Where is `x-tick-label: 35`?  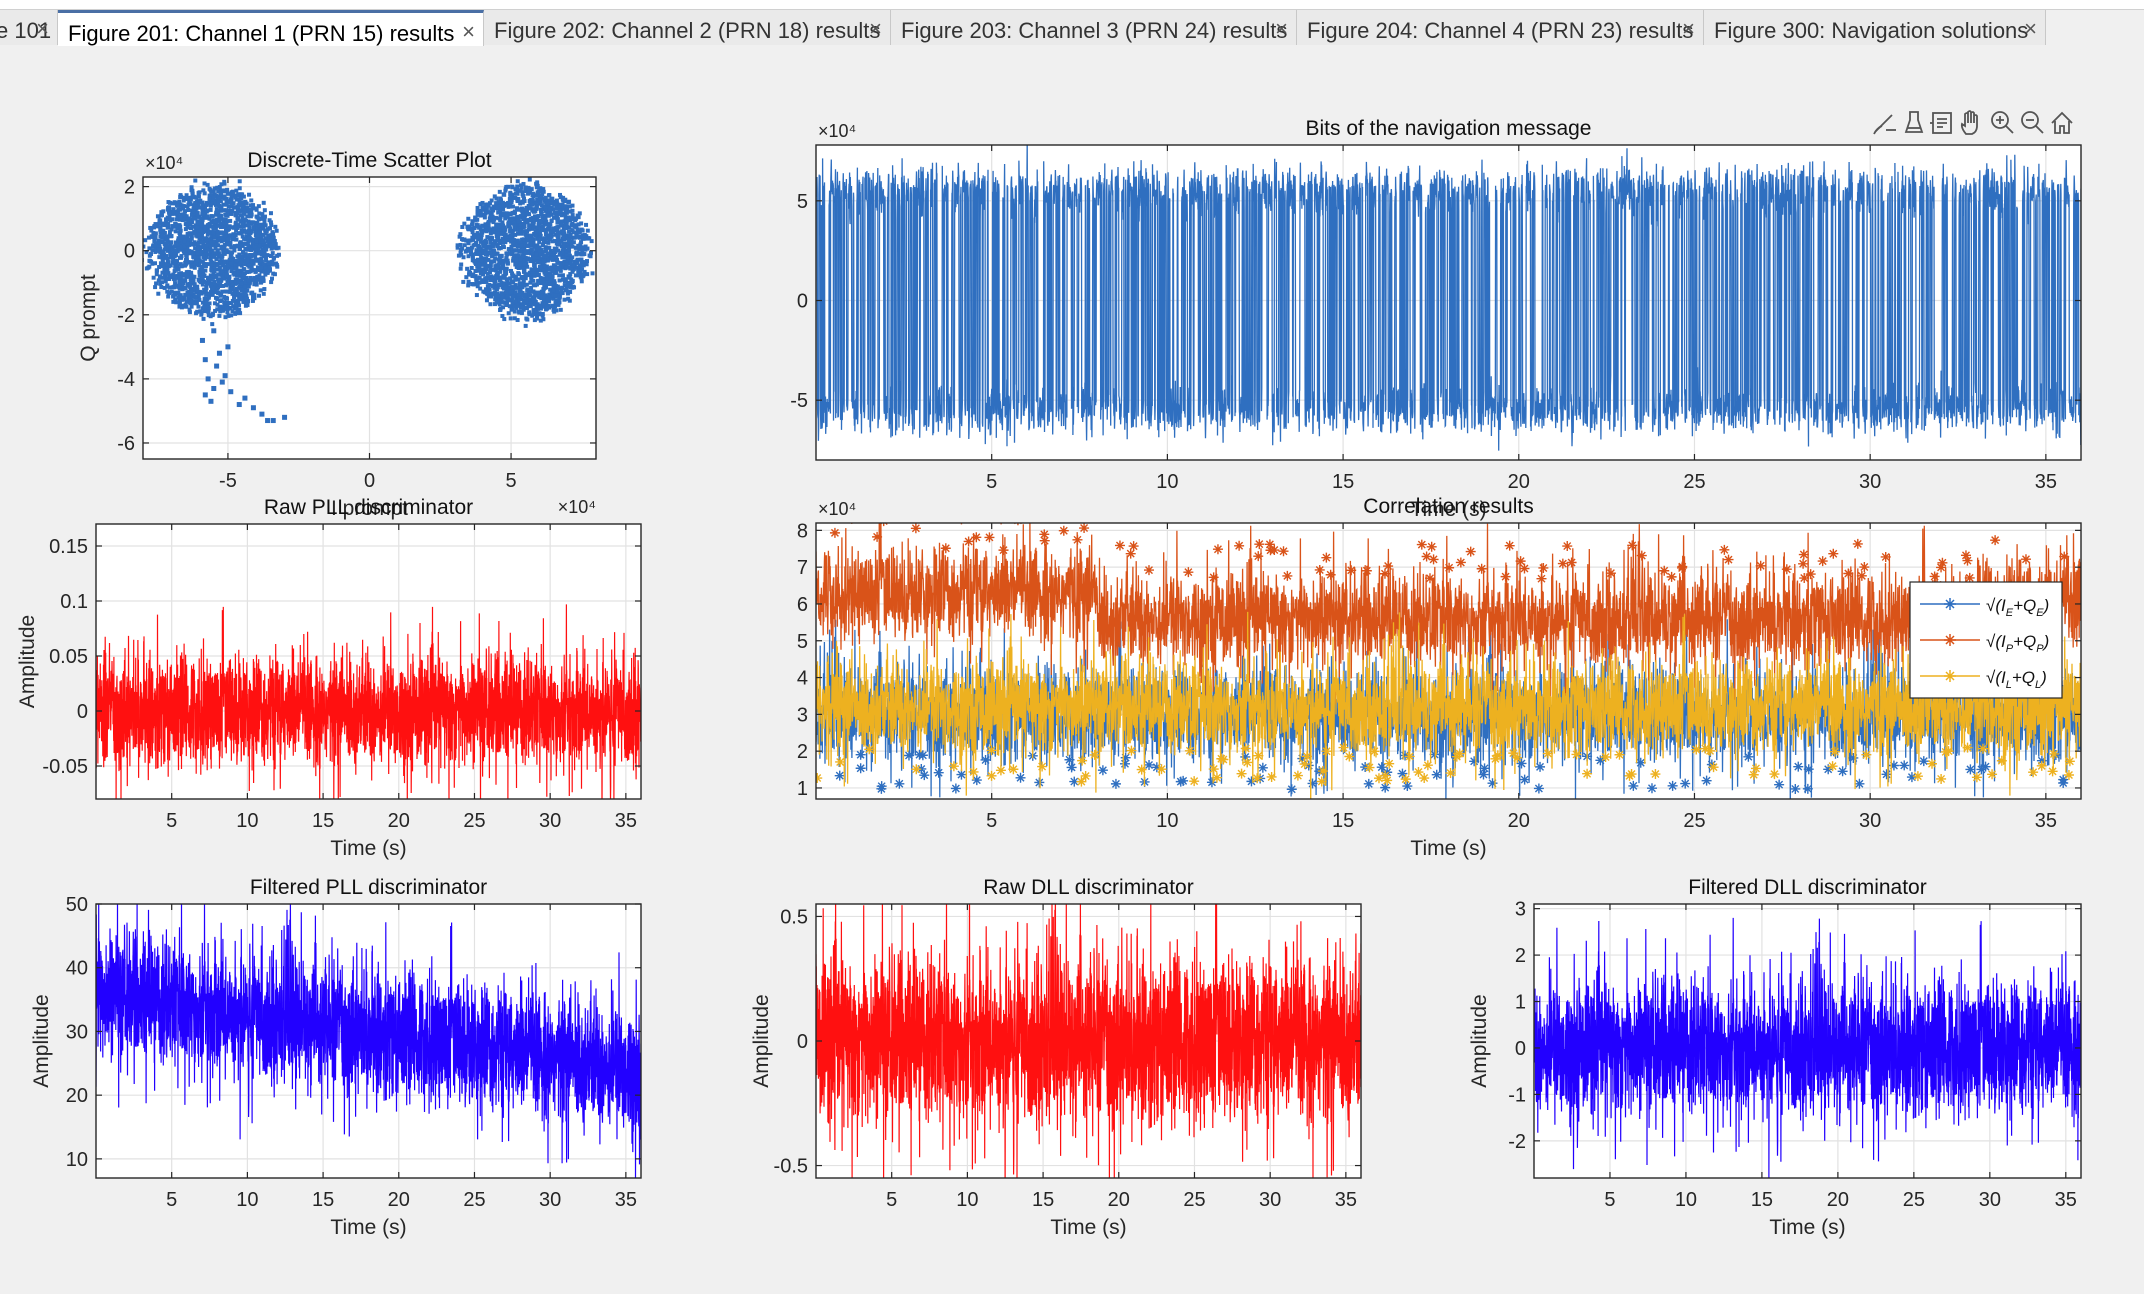
x-tick-label: 35 is located at coordinates (2066, 1200).